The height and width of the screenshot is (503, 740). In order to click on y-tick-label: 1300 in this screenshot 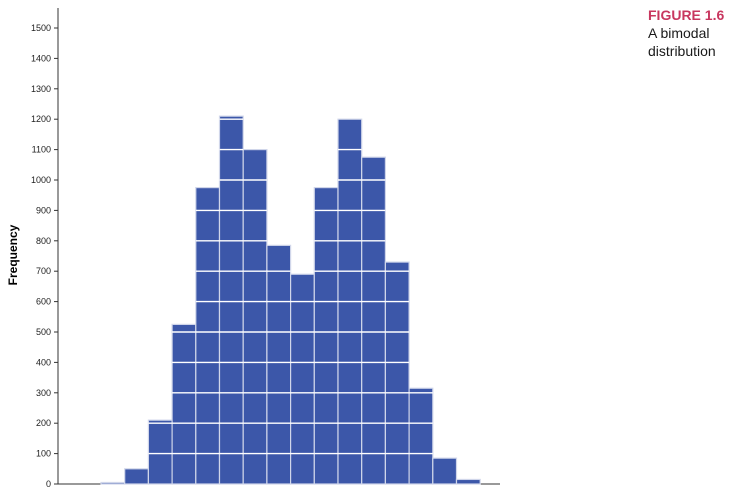, I will do `click(41, 89)`.